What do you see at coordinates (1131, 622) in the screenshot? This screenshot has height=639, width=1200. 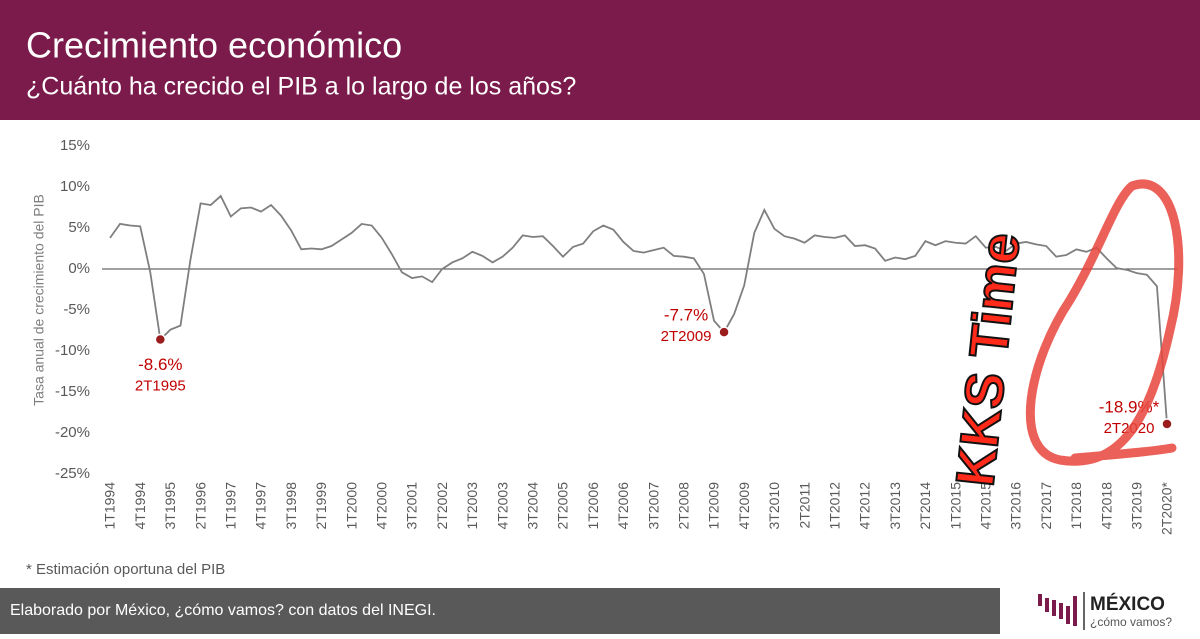 I see `logo-tagline: ¿cómo vamos?` at bounding box center [1131, 622].